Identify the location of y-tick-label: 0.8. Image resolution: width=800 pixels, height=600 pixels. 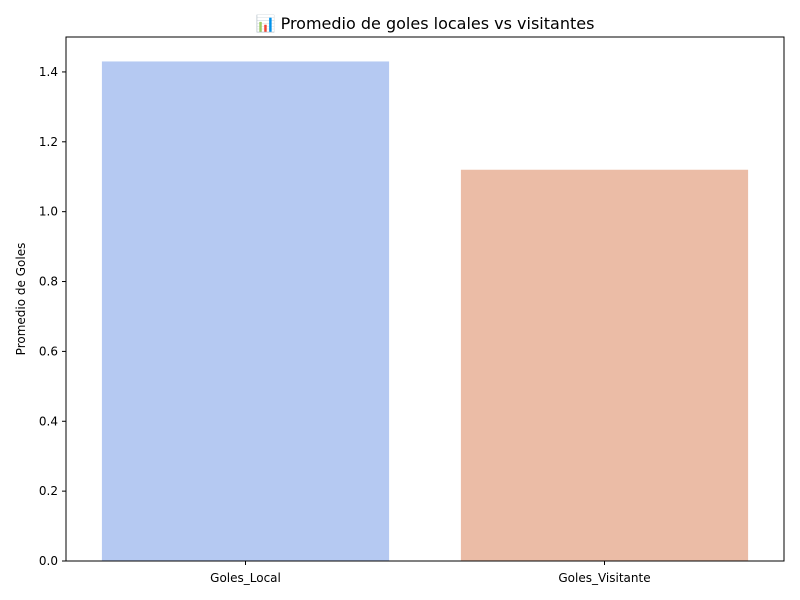
(48, 282).